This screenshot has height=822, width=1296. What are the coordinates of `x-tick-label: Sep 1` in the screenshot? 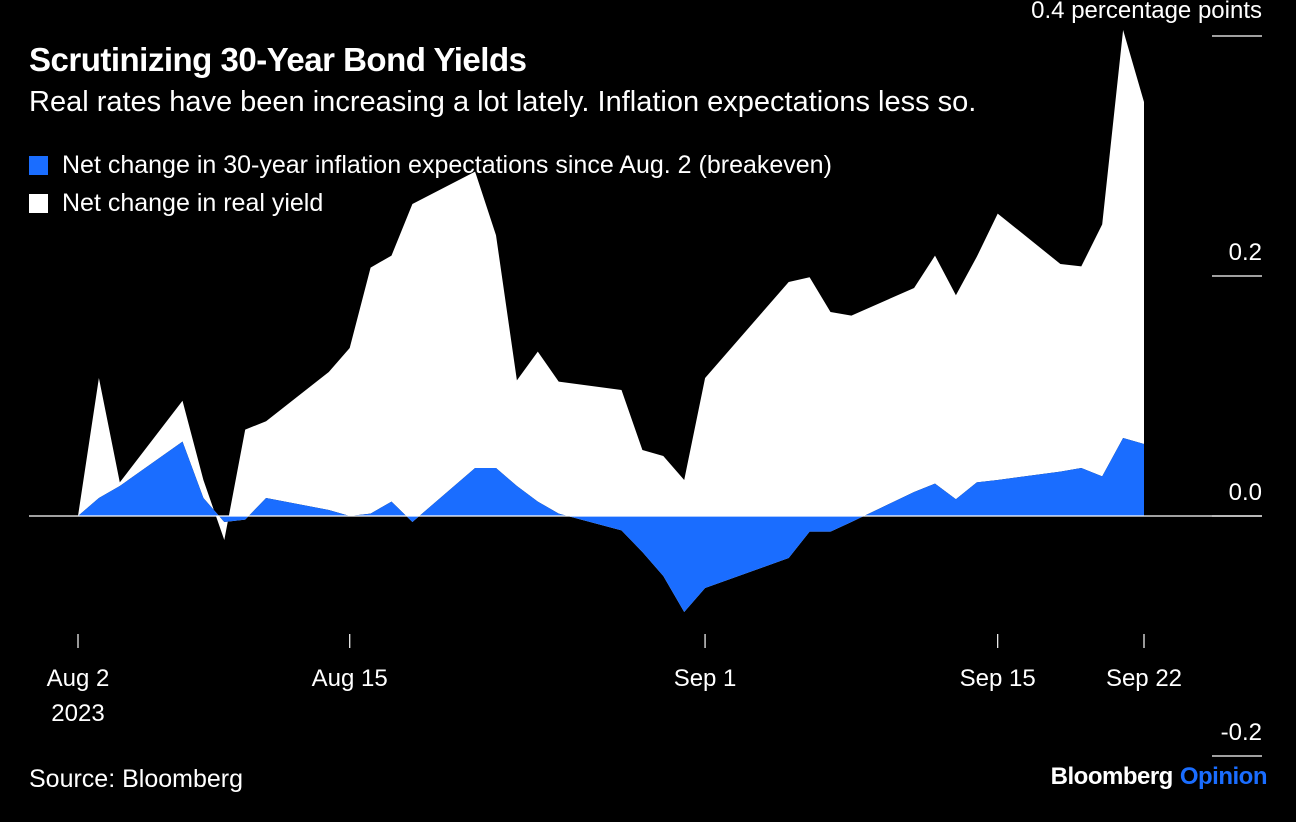 It's located at (705, 678).